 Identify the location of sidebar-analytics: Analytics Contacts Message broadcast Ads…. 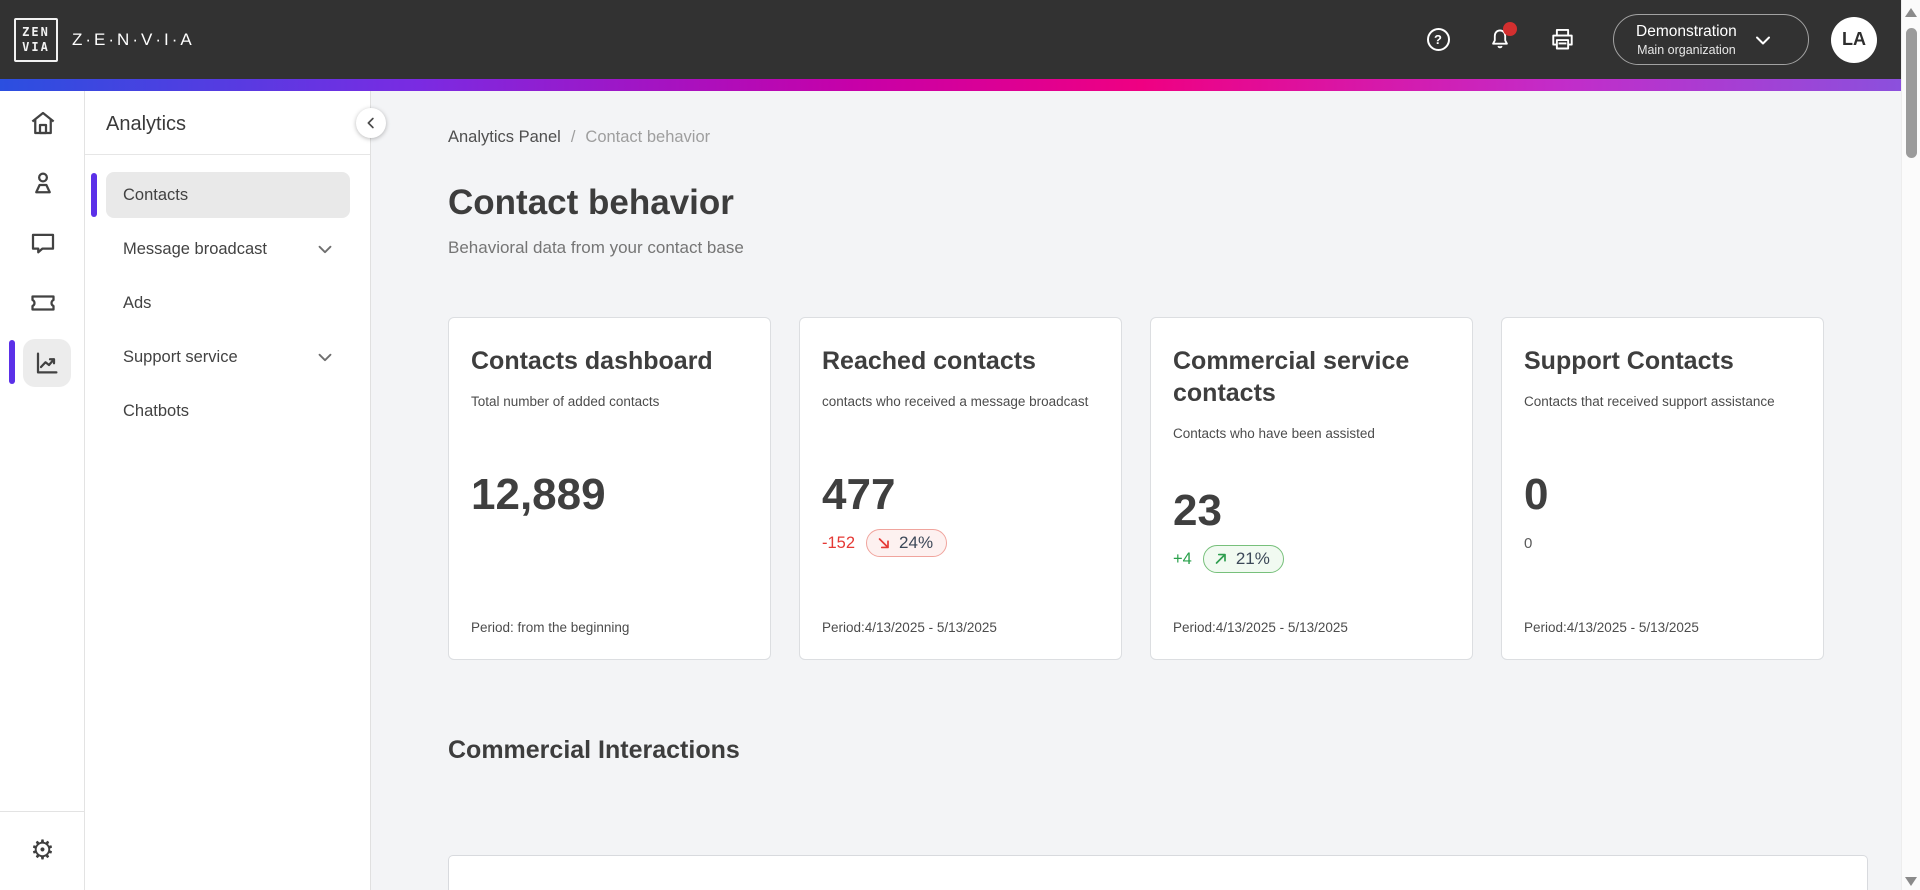
(228, 490).